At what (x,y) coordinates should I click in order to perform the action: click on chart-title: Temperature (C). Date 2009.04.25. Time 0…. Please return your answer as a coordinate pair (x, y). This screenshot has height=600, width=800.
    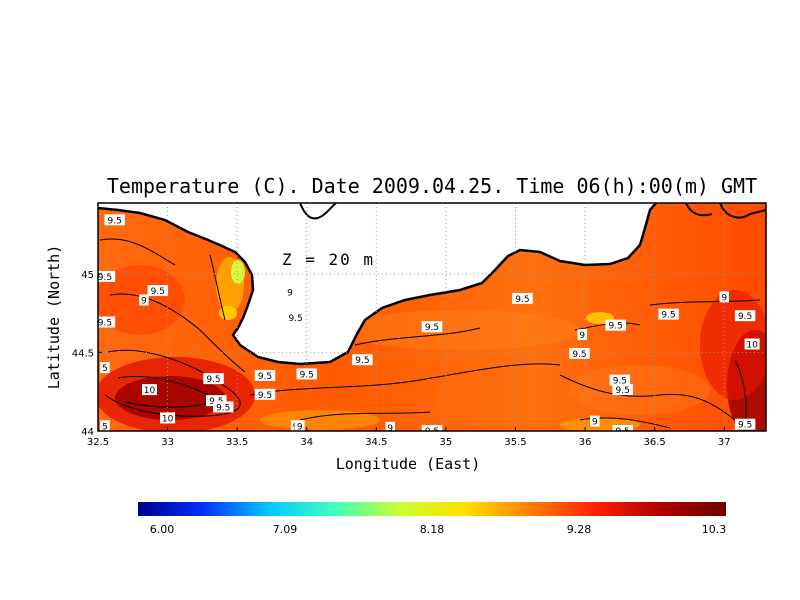
    Looking at the image, I should click on (432, 186).